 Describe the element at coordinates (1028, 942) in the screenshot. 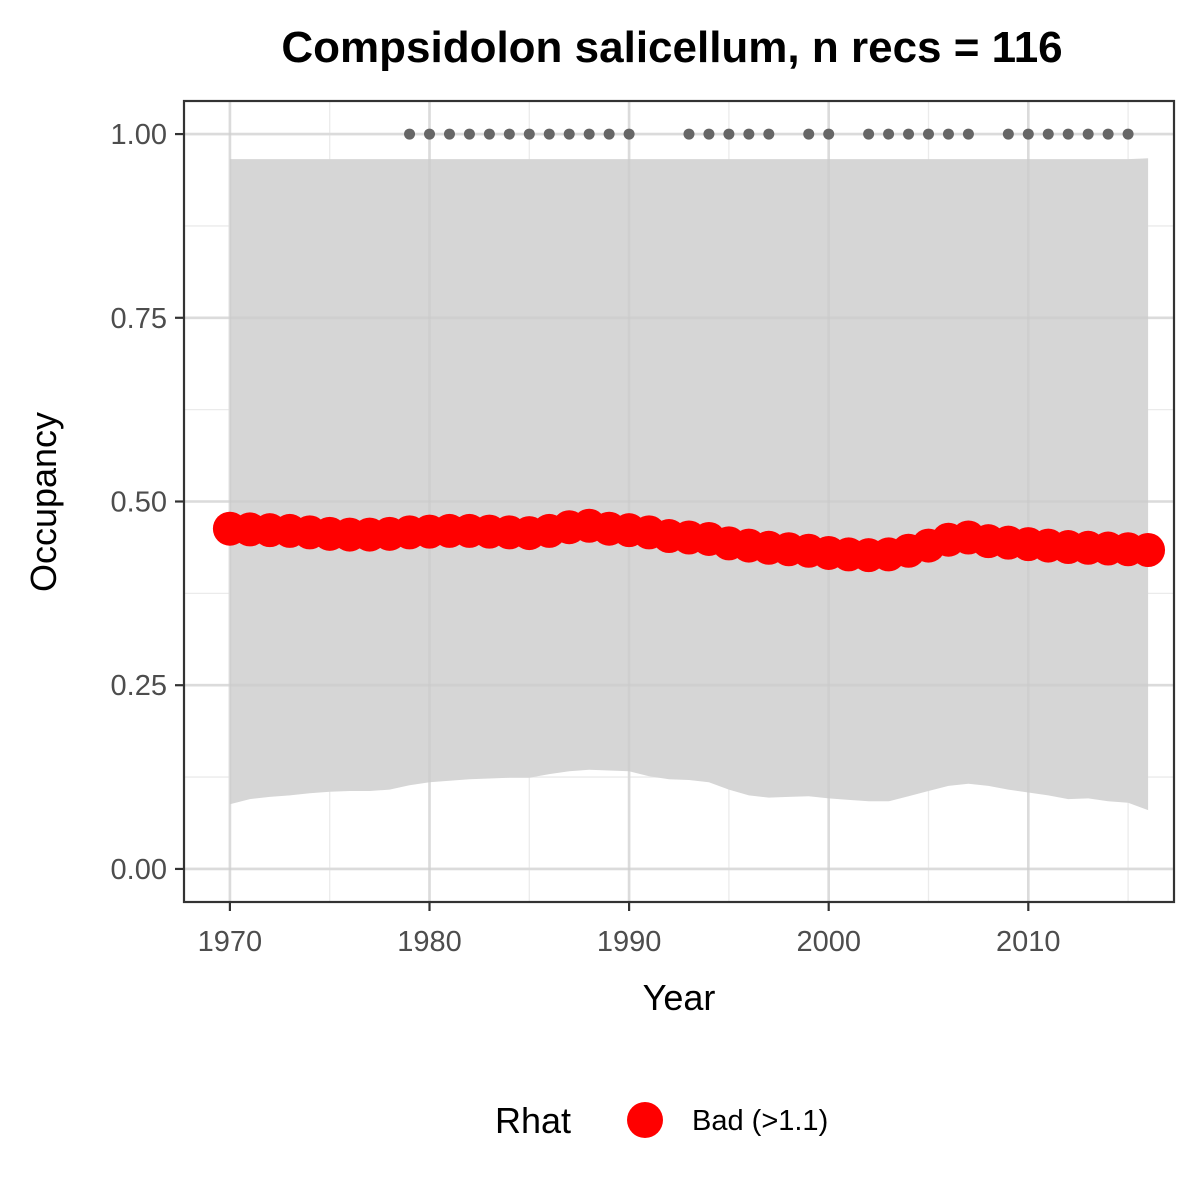

I see `x-tick-label: 2010` at that location.